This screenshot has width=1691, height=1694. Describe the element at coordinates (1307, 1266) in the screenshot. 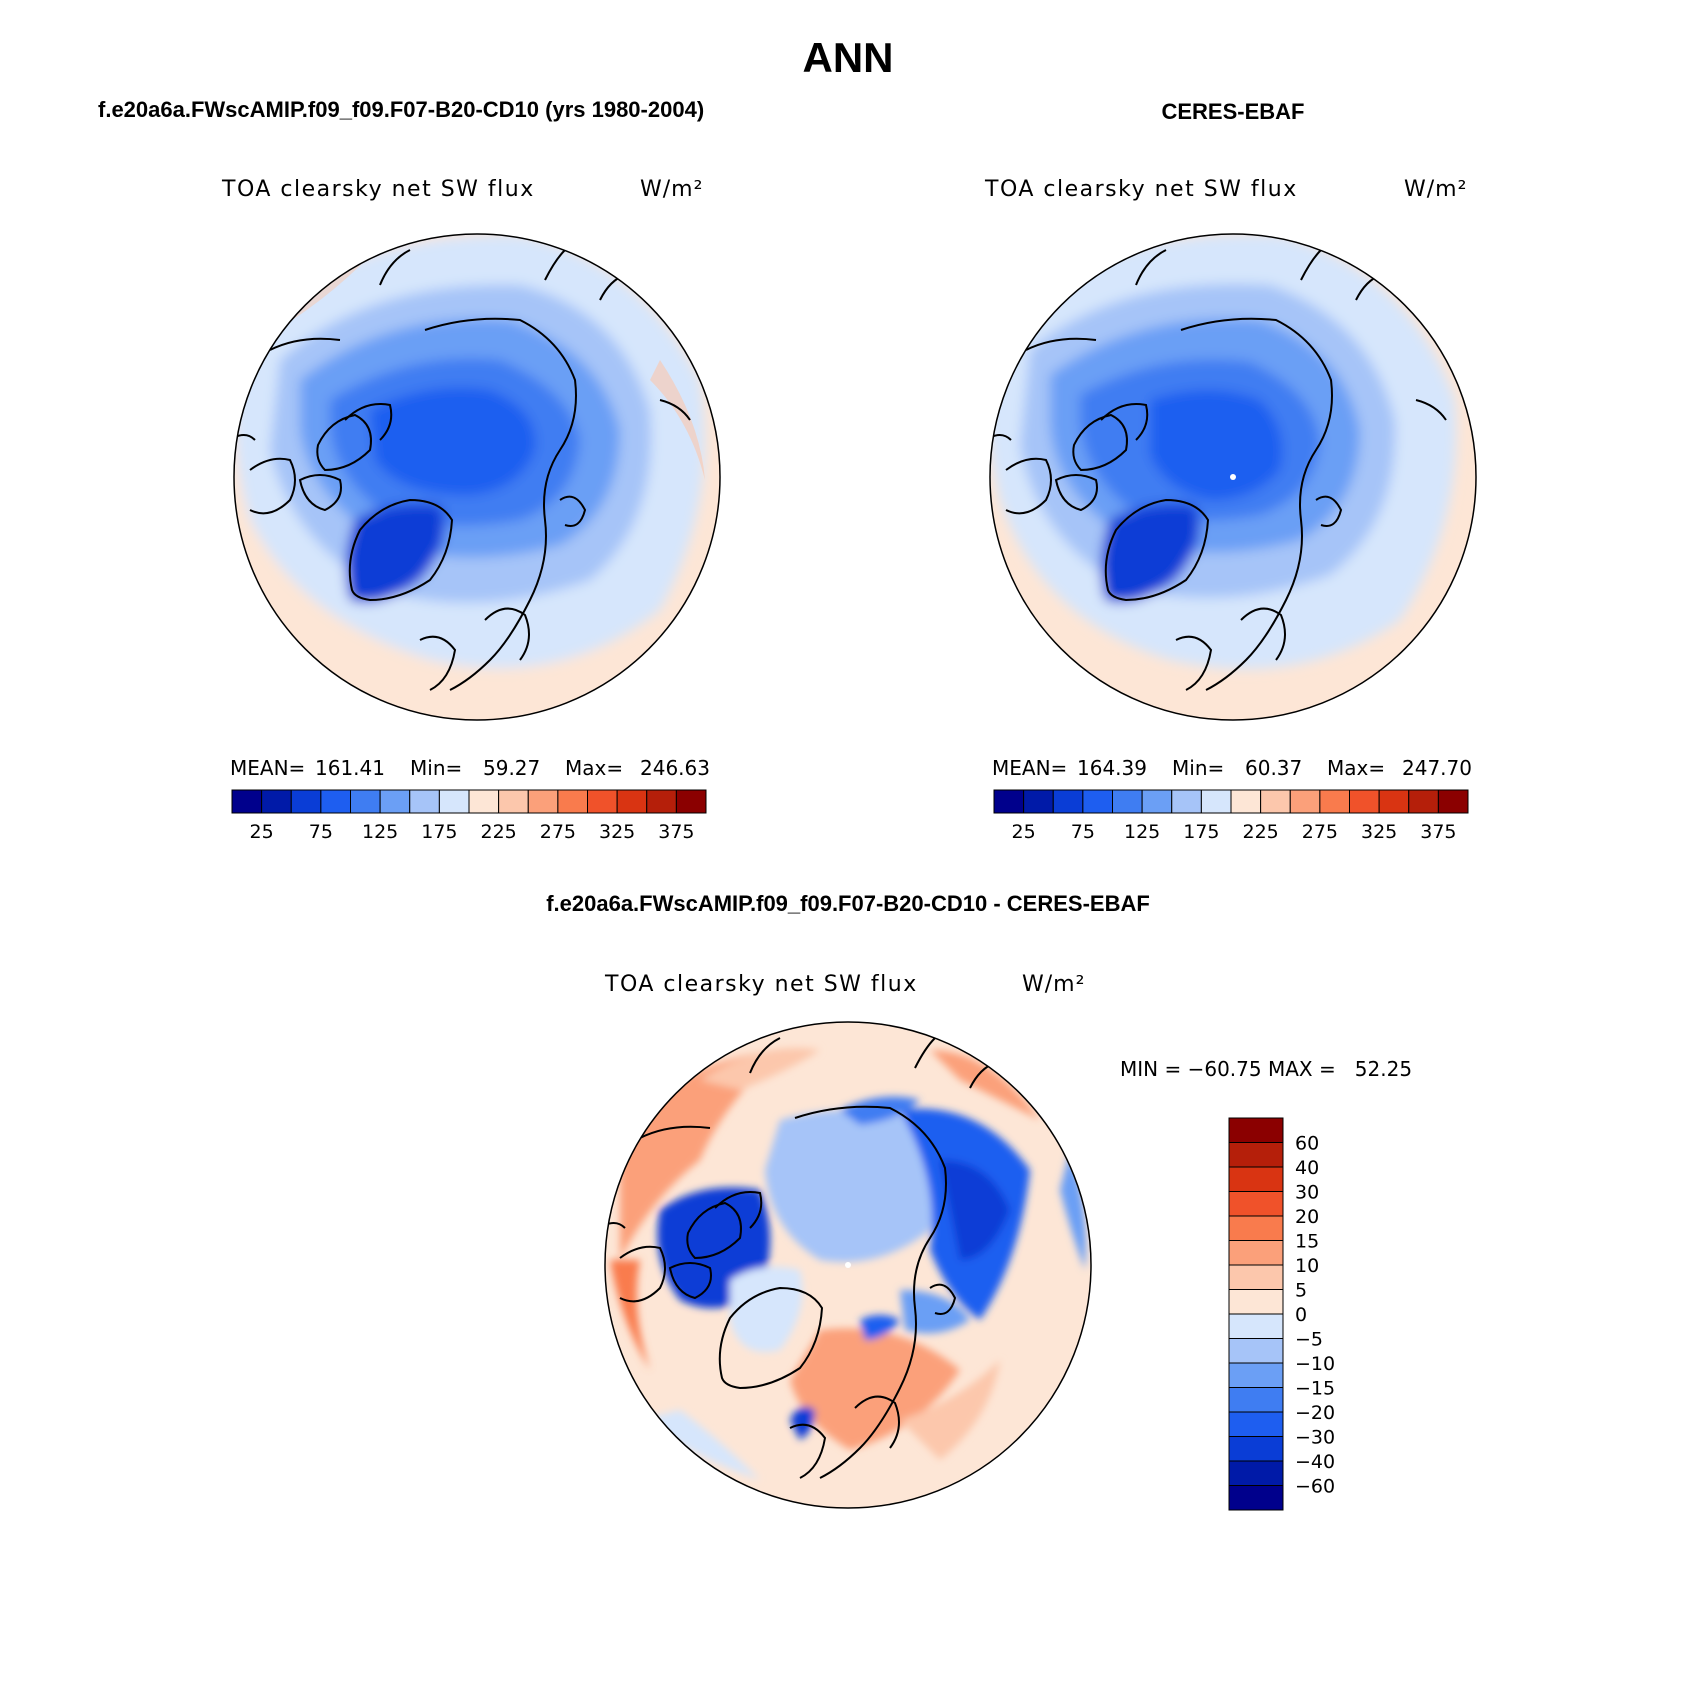

I see `colorbar-tick-label: 10` at that location.